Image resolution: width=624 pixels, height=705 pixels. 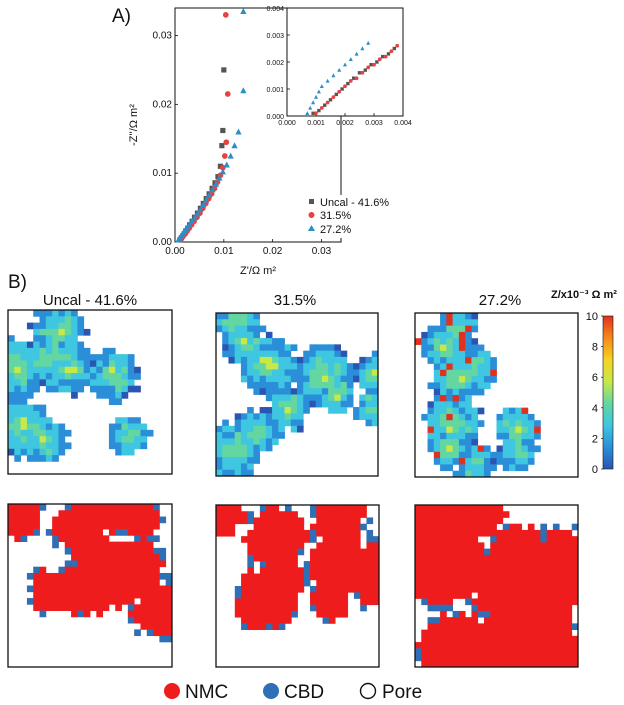 What do you see at coordinates (335, 230) in the screenshot?
I see `legend-label-27: 27.2%` at bounding box center [335, 230].